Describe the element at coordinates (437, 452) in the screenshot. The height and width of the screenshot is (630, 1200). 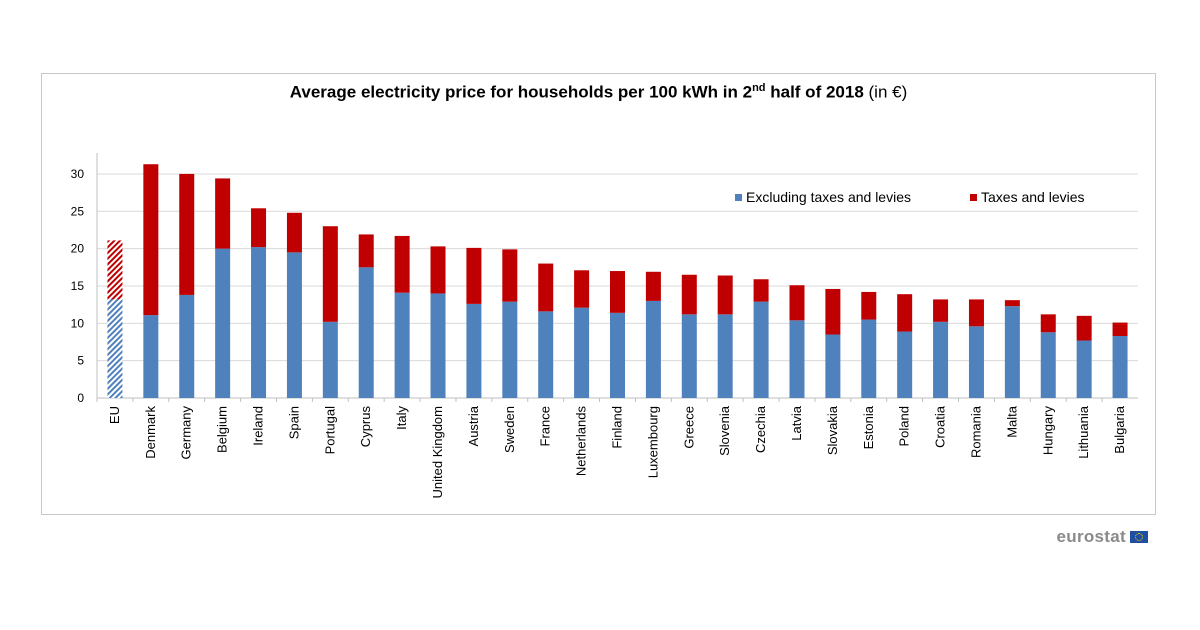
I see `category-label: United Kingdom` at that location.